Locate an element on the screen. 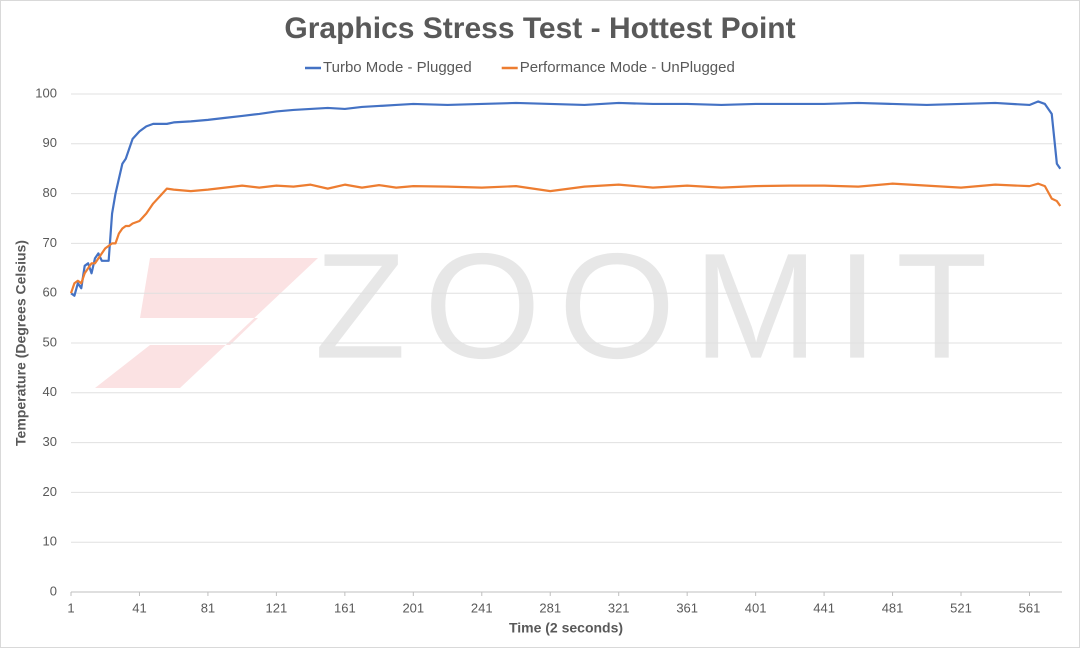 The image size is (1080, 648). x-tick-label: 121 is located at coordinates (277, 607).